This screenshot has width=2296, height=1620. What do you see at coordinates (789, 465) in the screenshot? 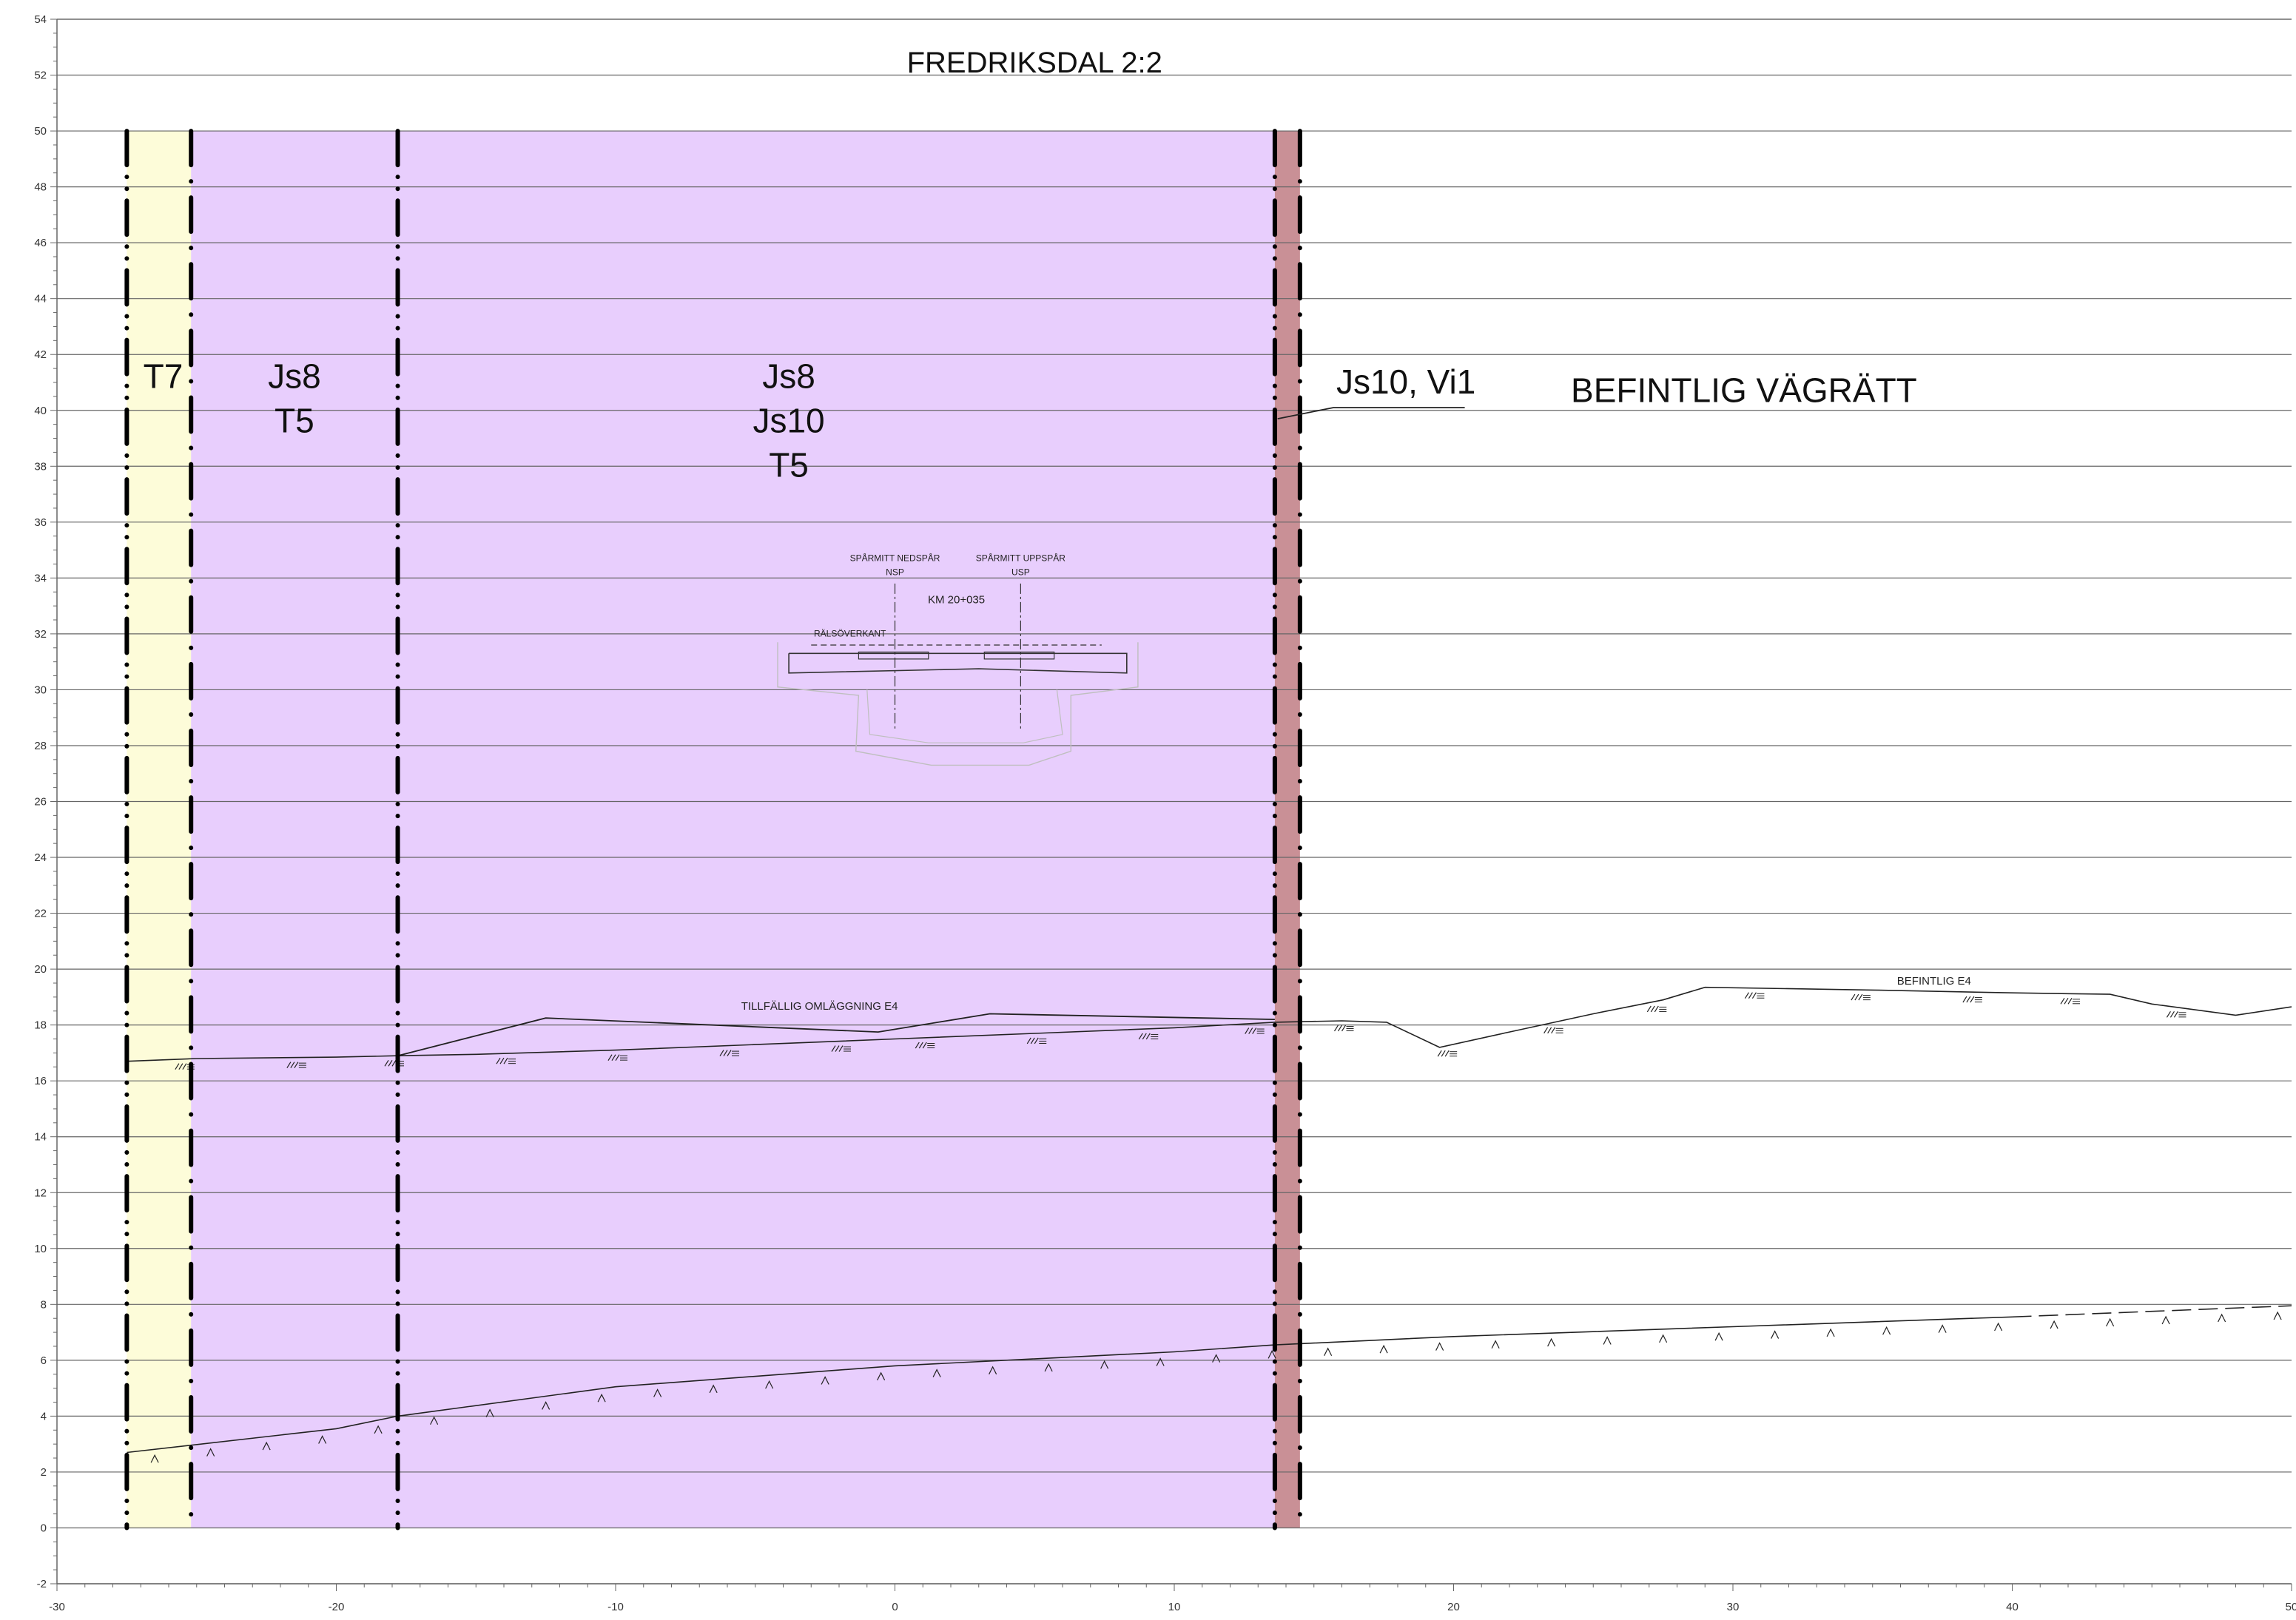
I see `zone-label-js8-js10-t5: T5` at bounding box center [789, 465].